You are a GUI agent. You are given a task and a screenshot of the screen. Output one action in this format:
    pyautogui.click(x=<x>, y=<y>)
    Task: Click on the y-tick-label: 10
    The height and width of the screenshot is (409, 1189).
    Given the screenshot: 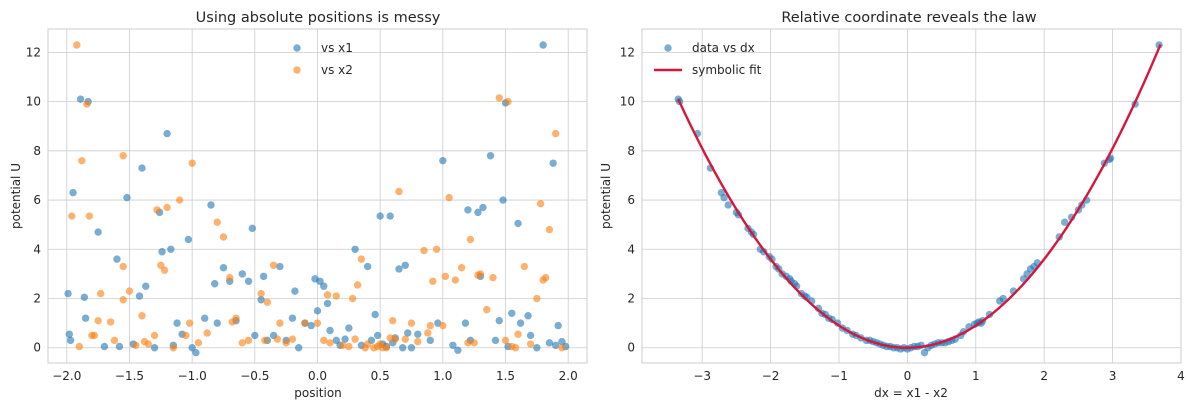 What is the action you would take?
    pyautogui.click(x=33, y=102)
    